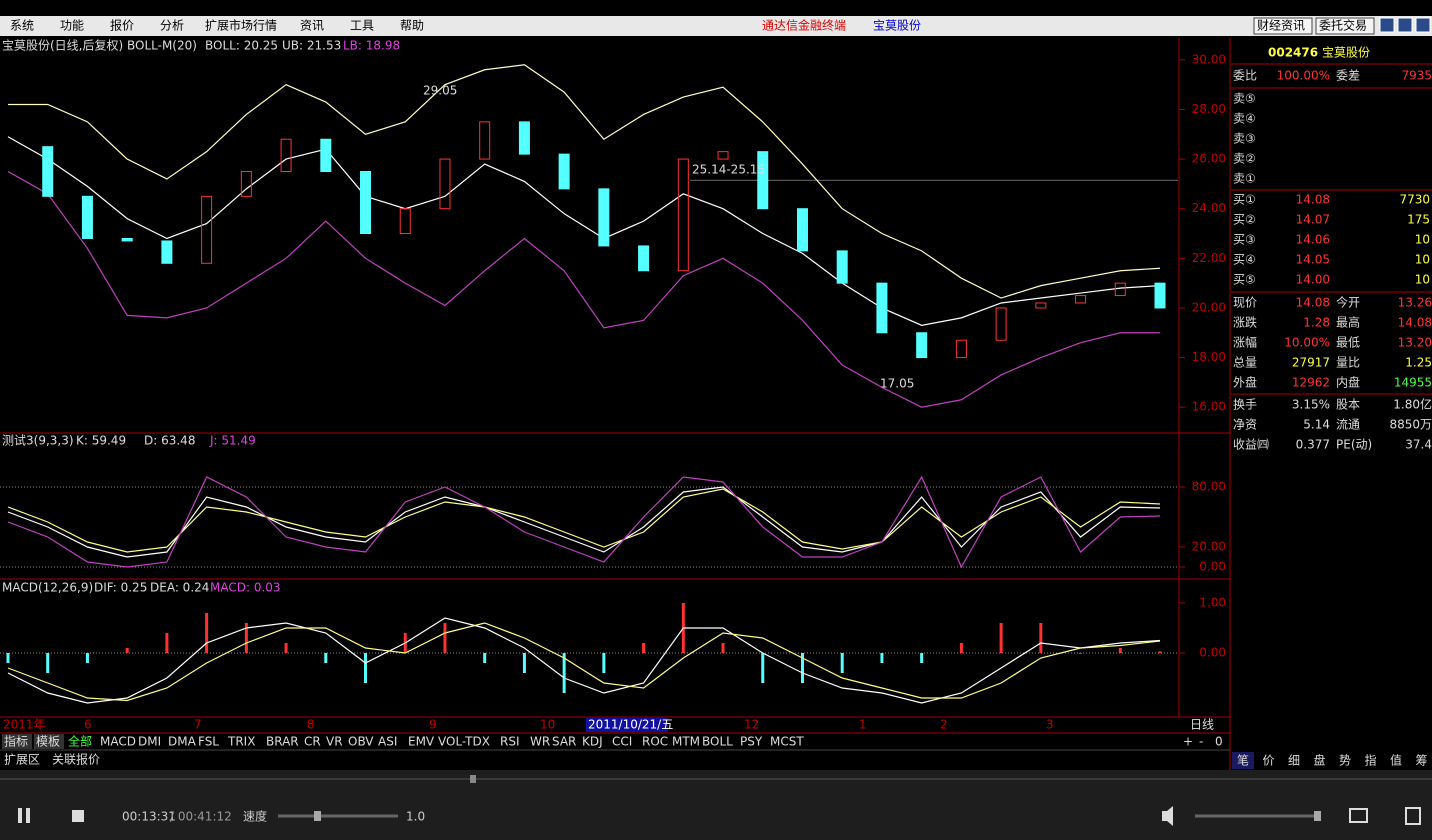 The height and width of the screenshot is (840, 1432). I want to click on quote-cell: 卖③, so click(1244, 139).